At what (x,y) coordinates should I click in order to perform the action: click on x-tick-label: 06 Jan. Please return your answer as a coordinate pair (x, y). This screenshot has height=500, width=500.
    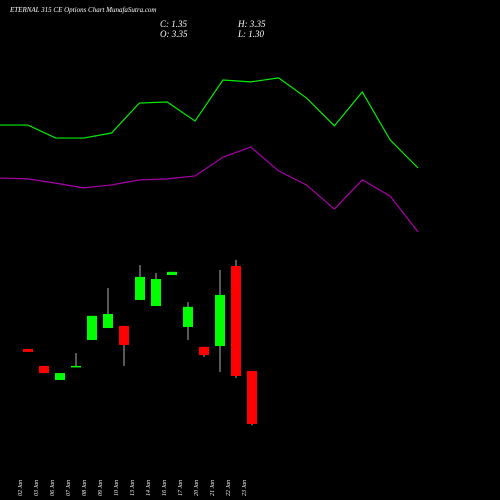
    Looking at the image, I should click on (53, 488).